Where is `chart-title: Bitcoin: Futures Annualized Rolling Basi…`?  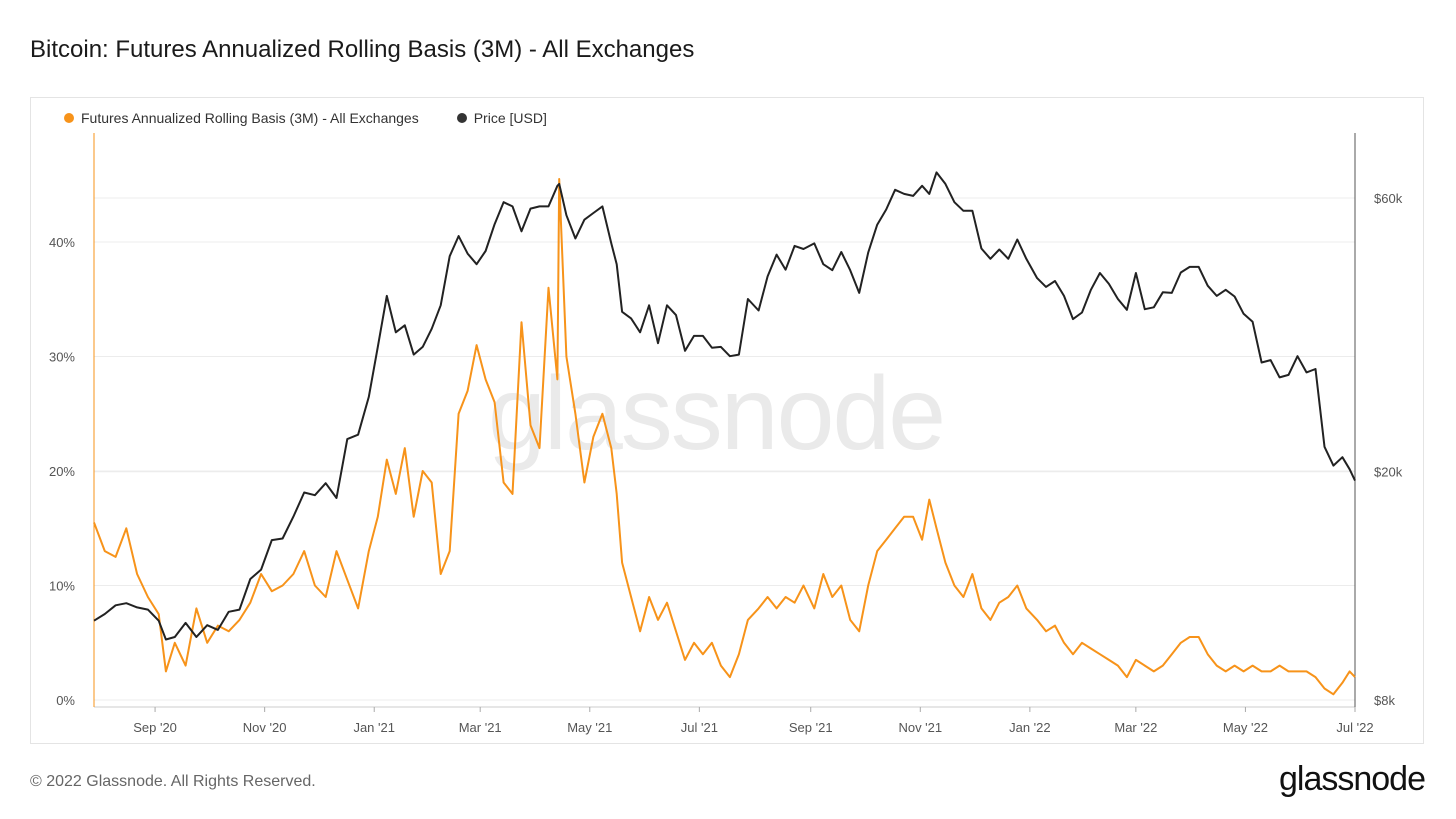 chart-title: Bitcoin: Futures Annualized Rolling Basi… is located at coordinates (362, 49).